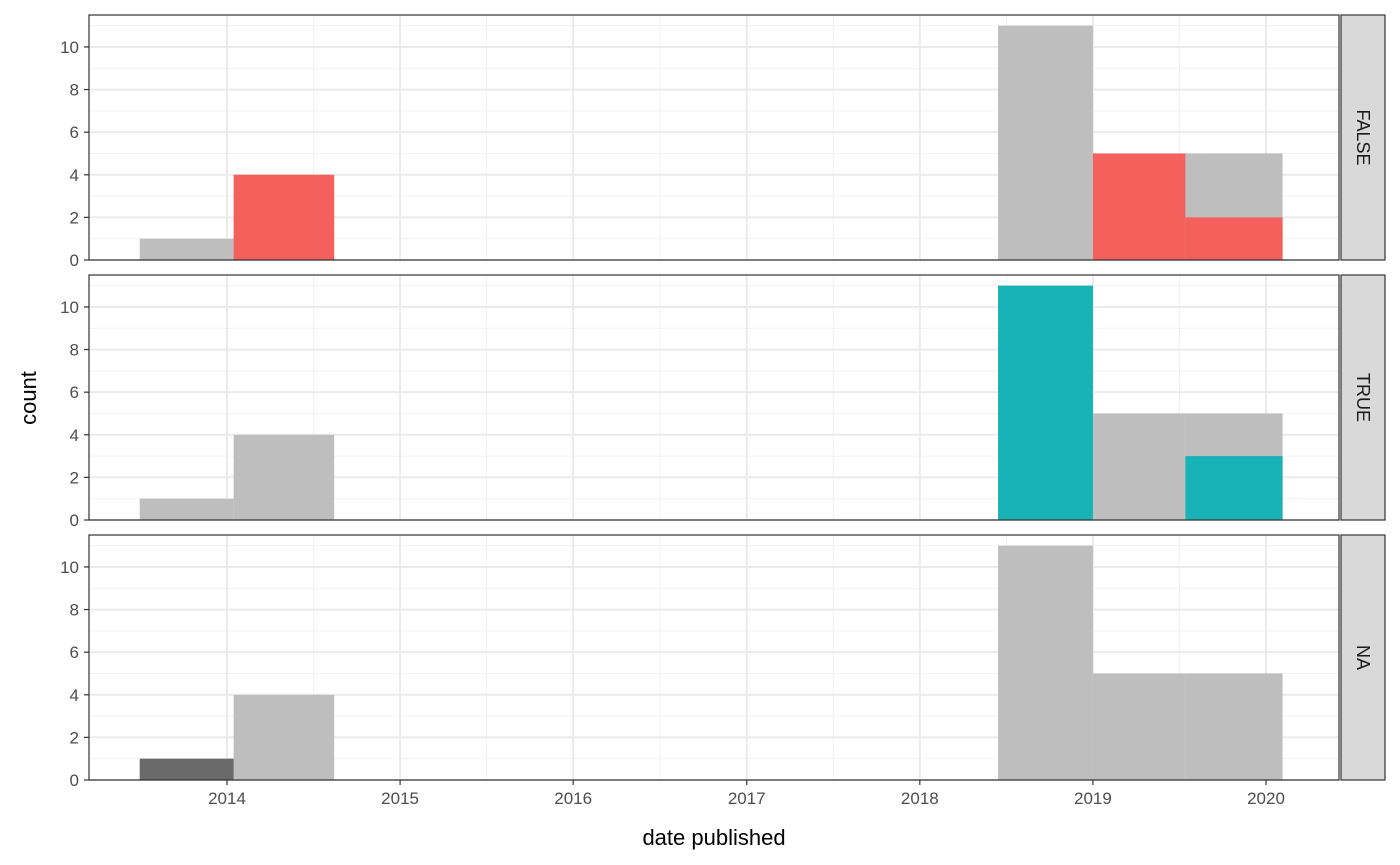 This screenshot has height=865, width=1400. I want to click on facet-bar-na, so click(186, 769).